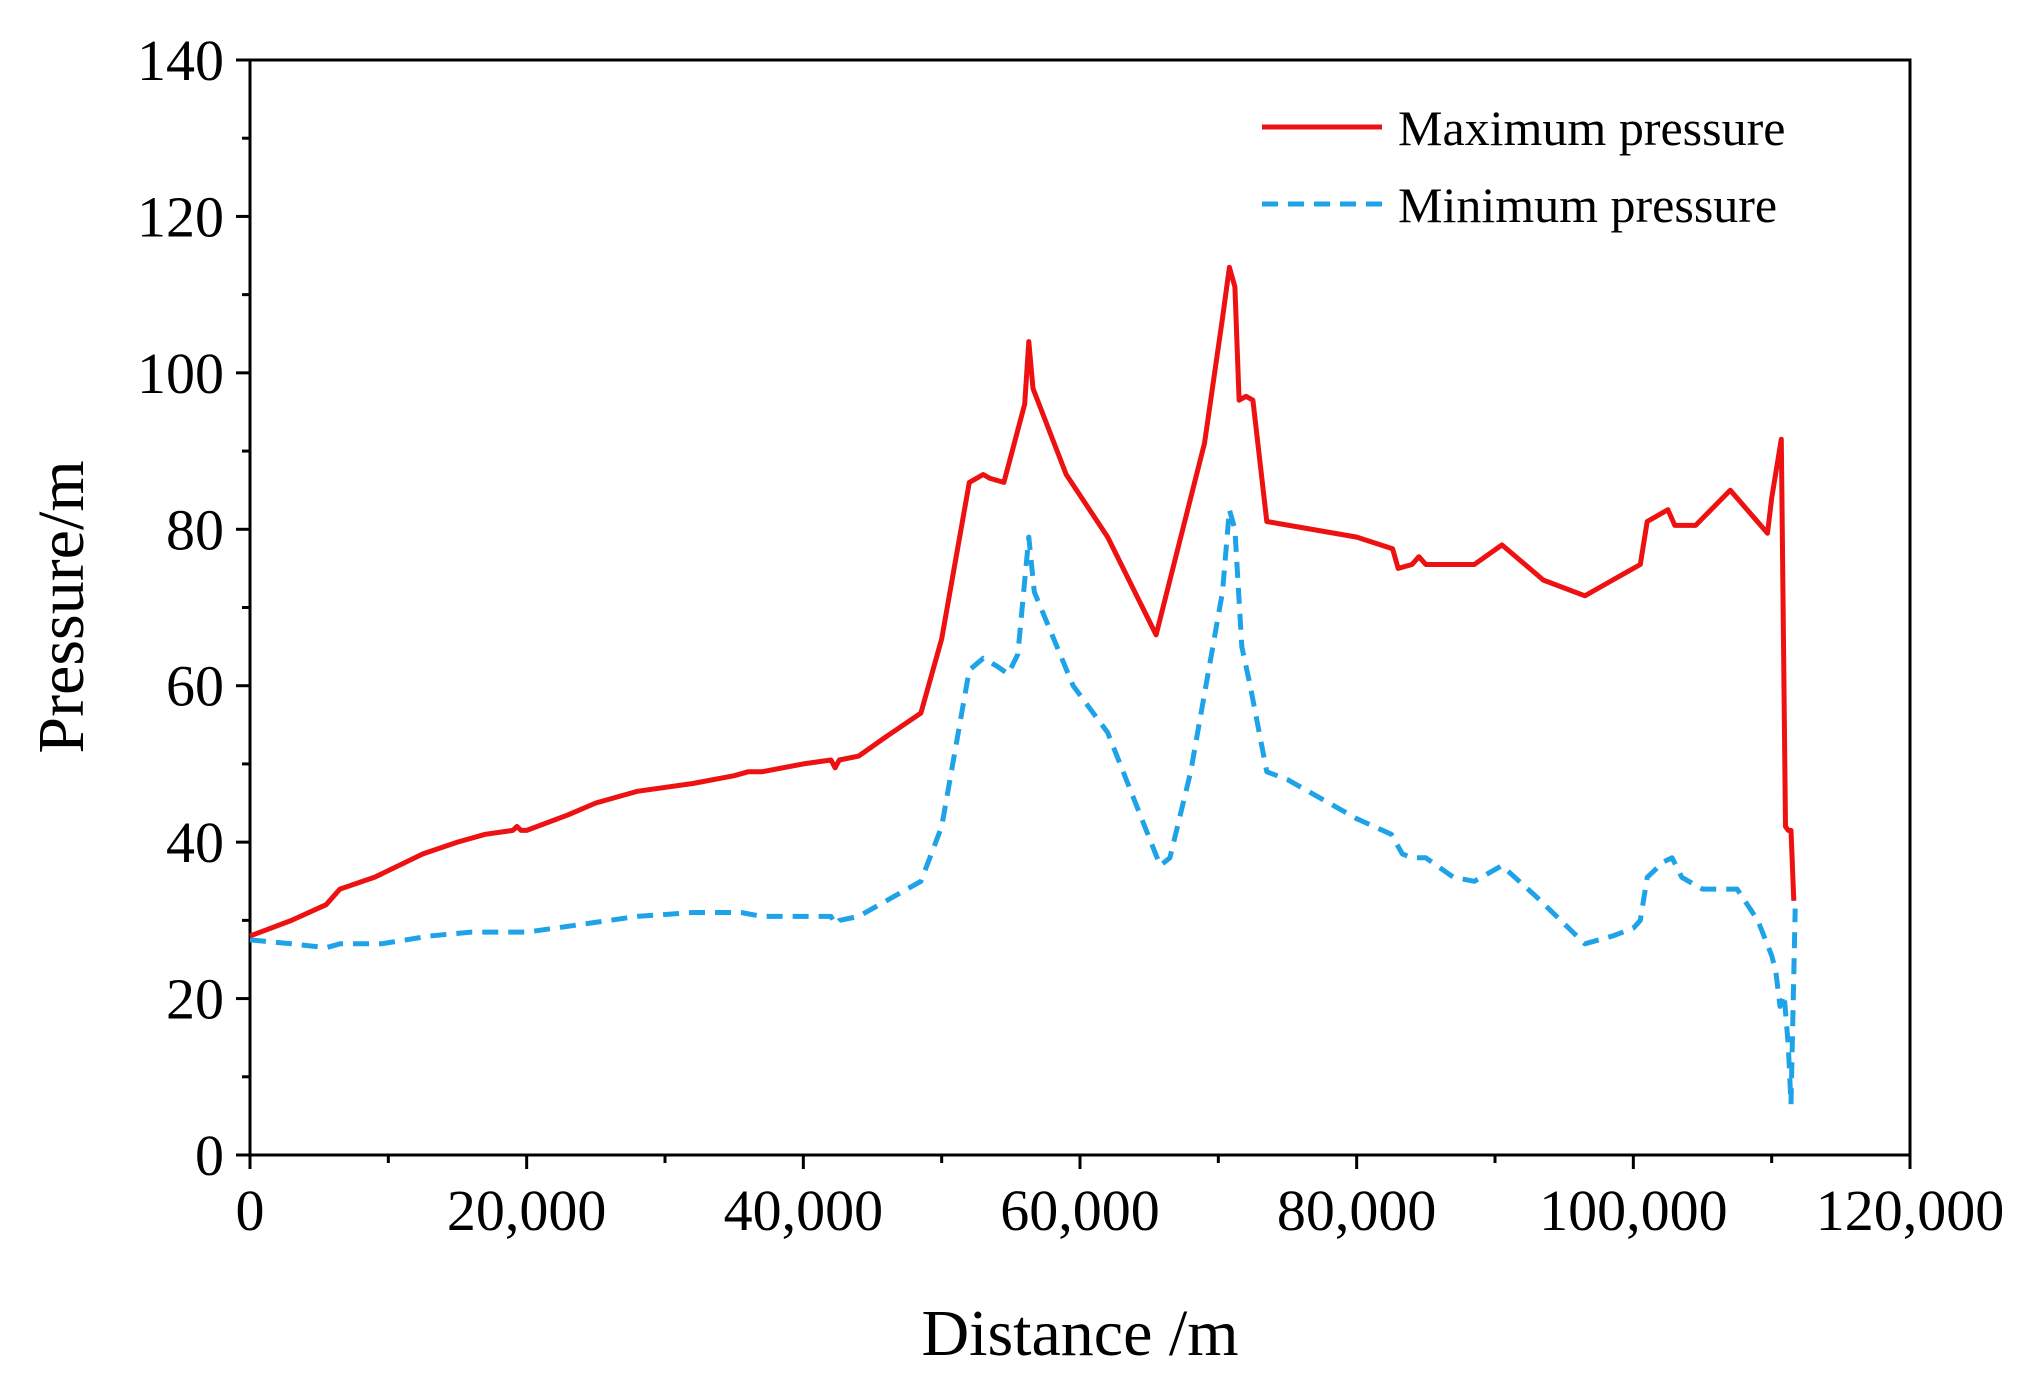 This screenshot has height=1388, width=2025. What do you see at coordinates (804, 1210) in the screenshot?
I see `x-tick-label: 40,000` at bounding box center [804, 1210].